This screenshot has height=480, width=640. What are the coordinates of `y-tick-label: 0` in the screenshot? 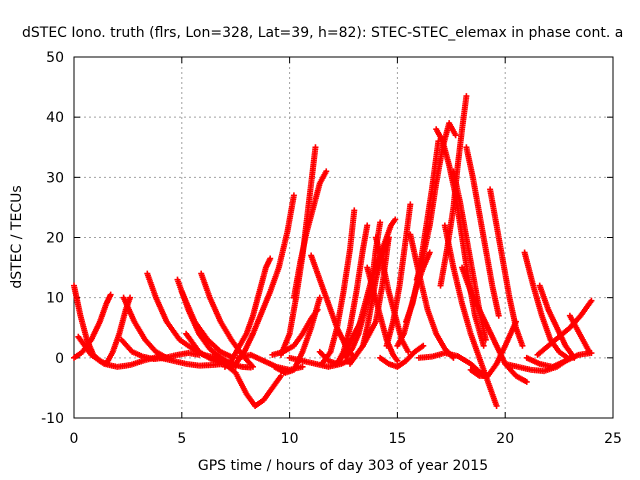 It's located at (59, 359).